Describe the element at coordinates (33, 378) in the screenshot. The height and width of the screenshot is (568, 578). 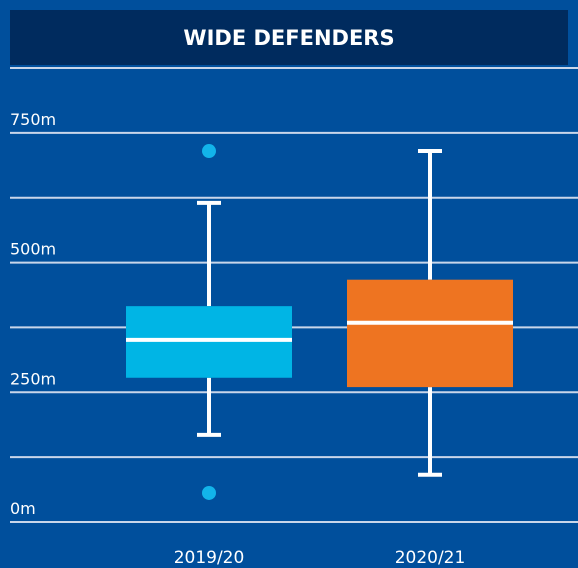
I see `y-tick-label: 250m` at that location.